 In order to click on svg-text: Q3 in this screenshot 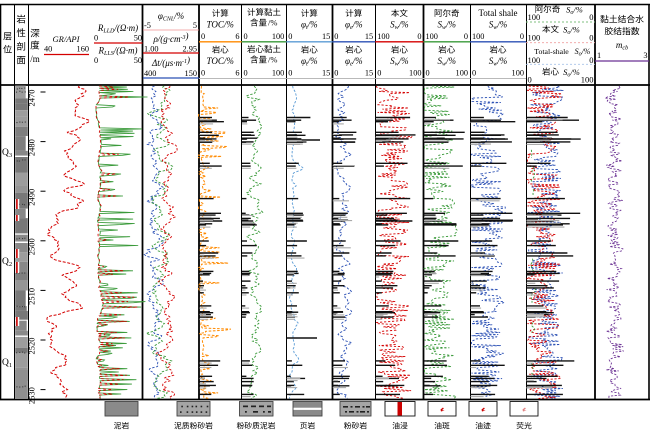, I will do `click(7, 153)`.